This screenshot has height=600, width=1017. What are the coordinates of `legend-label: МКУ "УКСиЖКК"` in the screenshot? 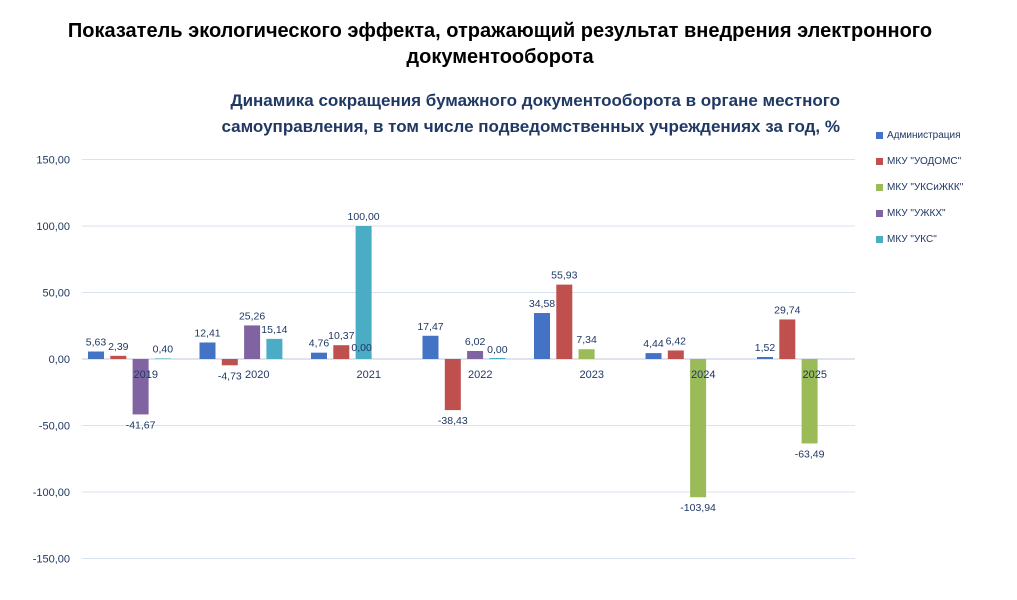 It's located at (925, 187).